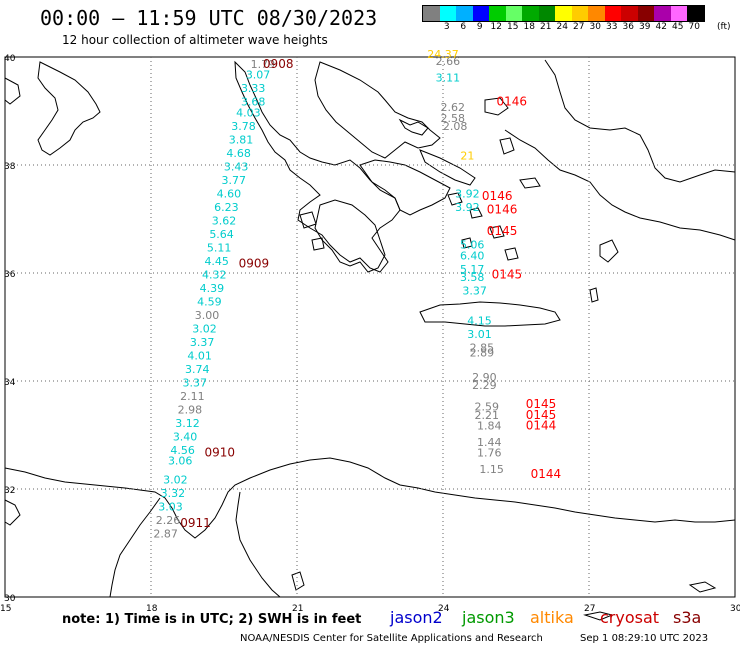 The width and height of the screenshot is (740, 650). Describe the element at coordinates (168, 520) in the screenshot. I see `wave-height-value: 2.26` at that location.